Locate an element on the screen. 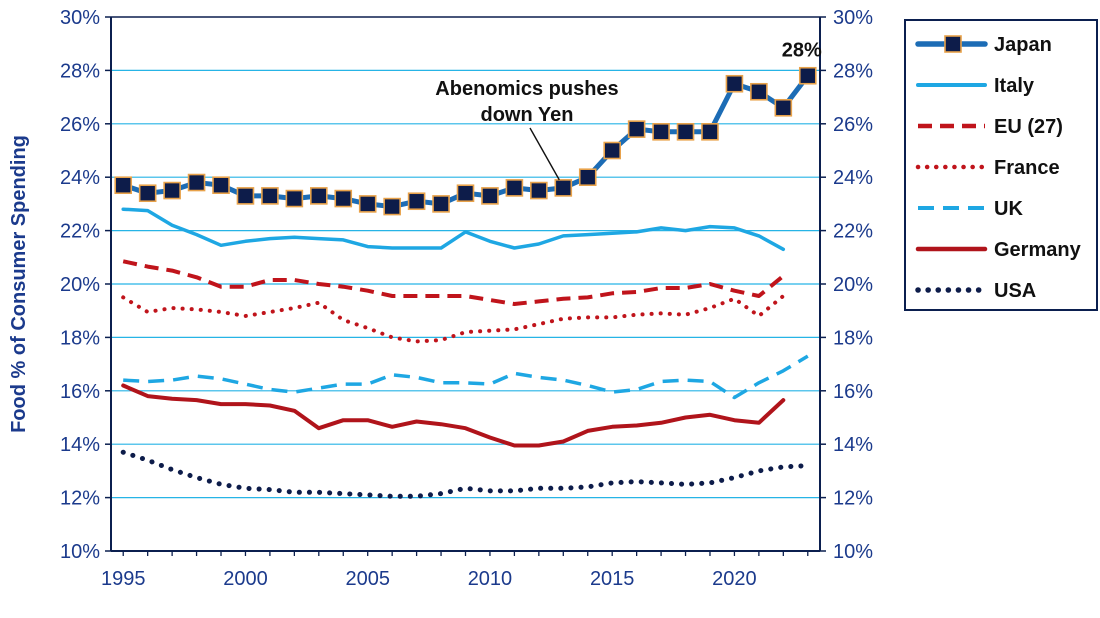 Image resolution: width=1100 pixels, height=618 pixels. x-tick-label: 2010 is located at coordinates (490, 579).